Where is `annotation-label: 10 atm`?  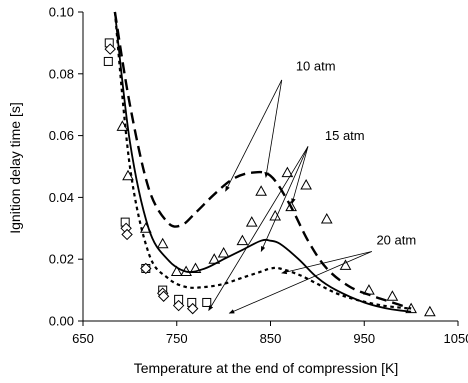
annotation-label: 10 atm is located at coordinates (316, 66).